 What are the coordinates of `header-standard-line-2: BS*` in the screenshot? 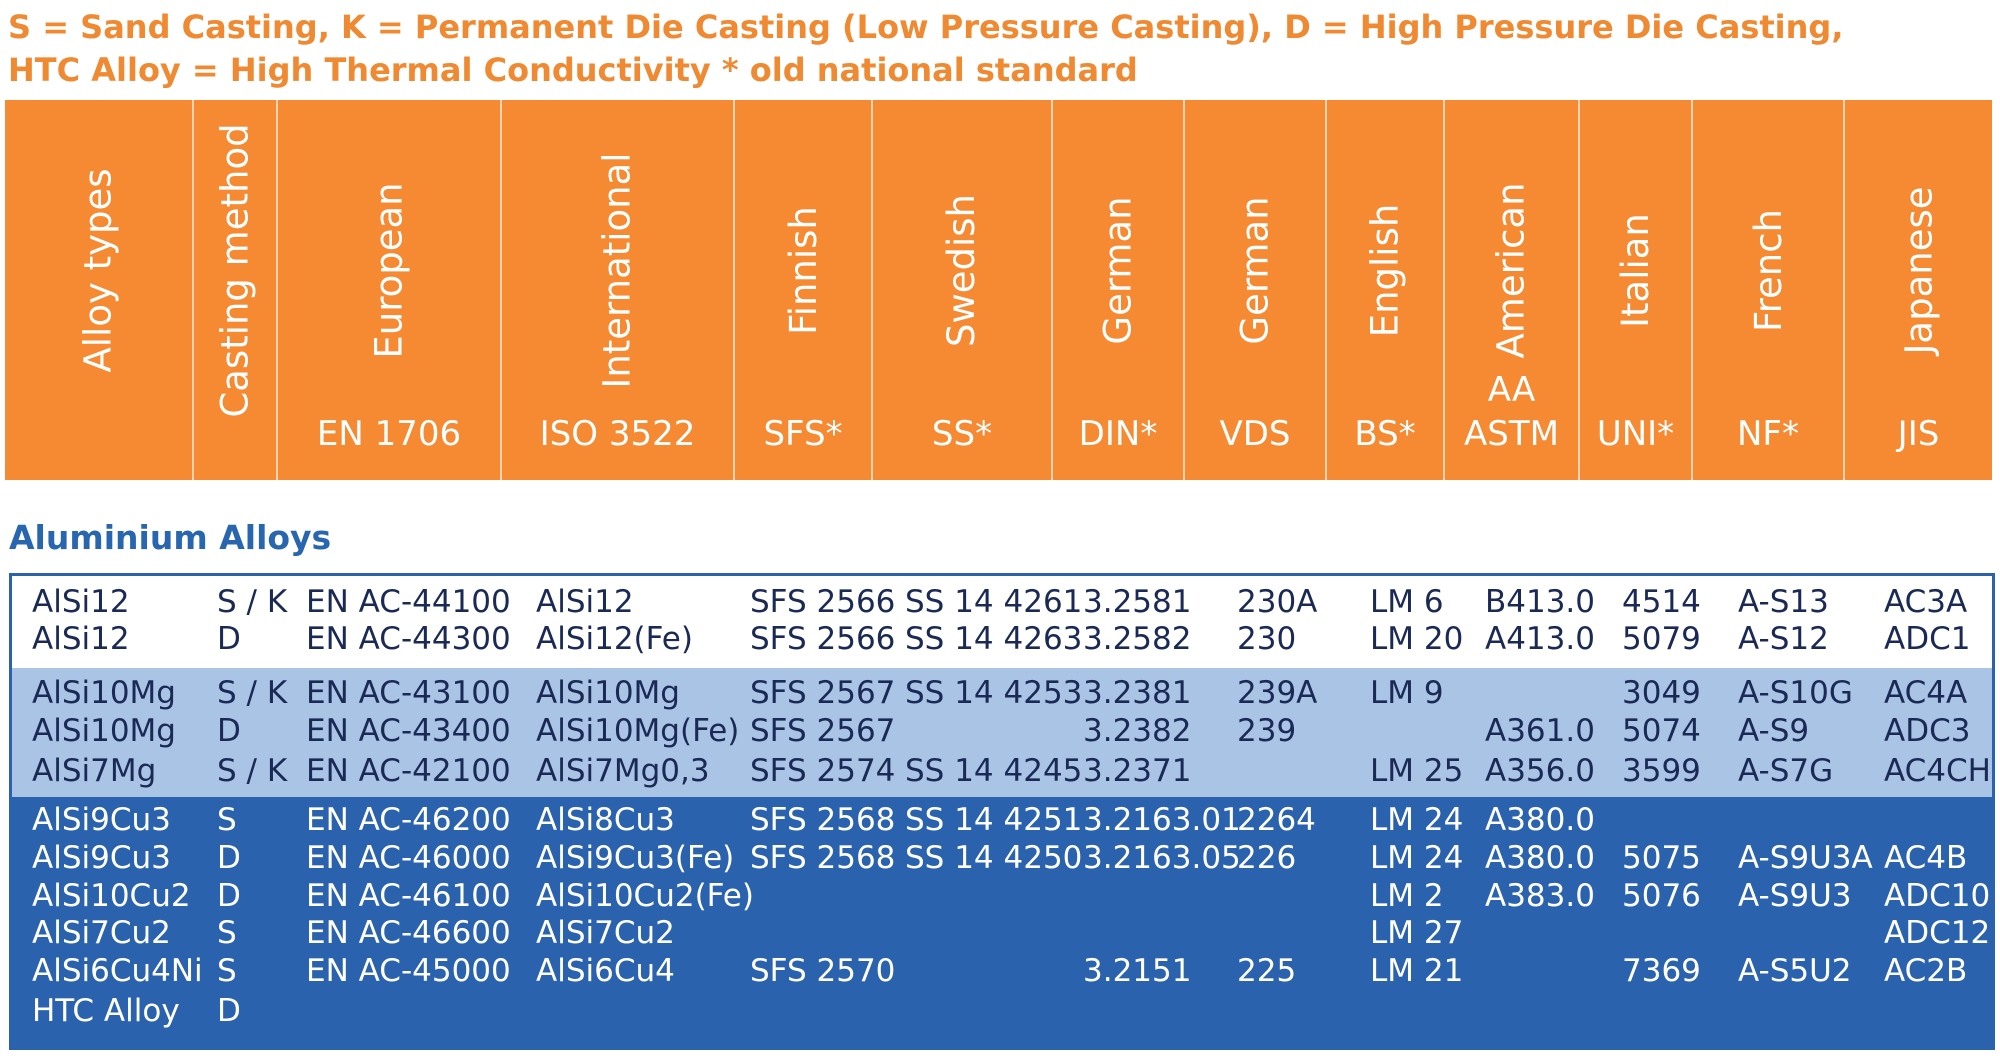 It's located at (1385, 434).